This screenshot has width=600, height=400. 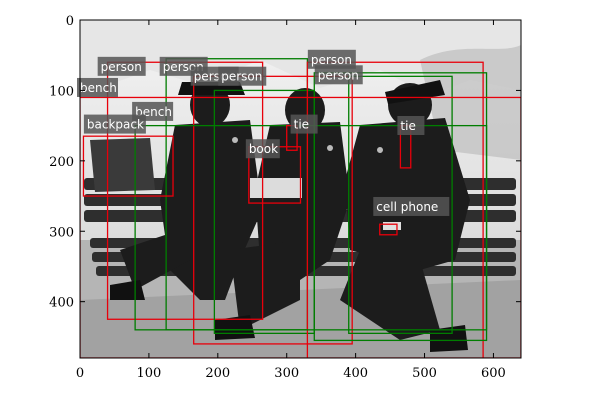 I want to click on label-person-5: person, so click(x=338, y=75).